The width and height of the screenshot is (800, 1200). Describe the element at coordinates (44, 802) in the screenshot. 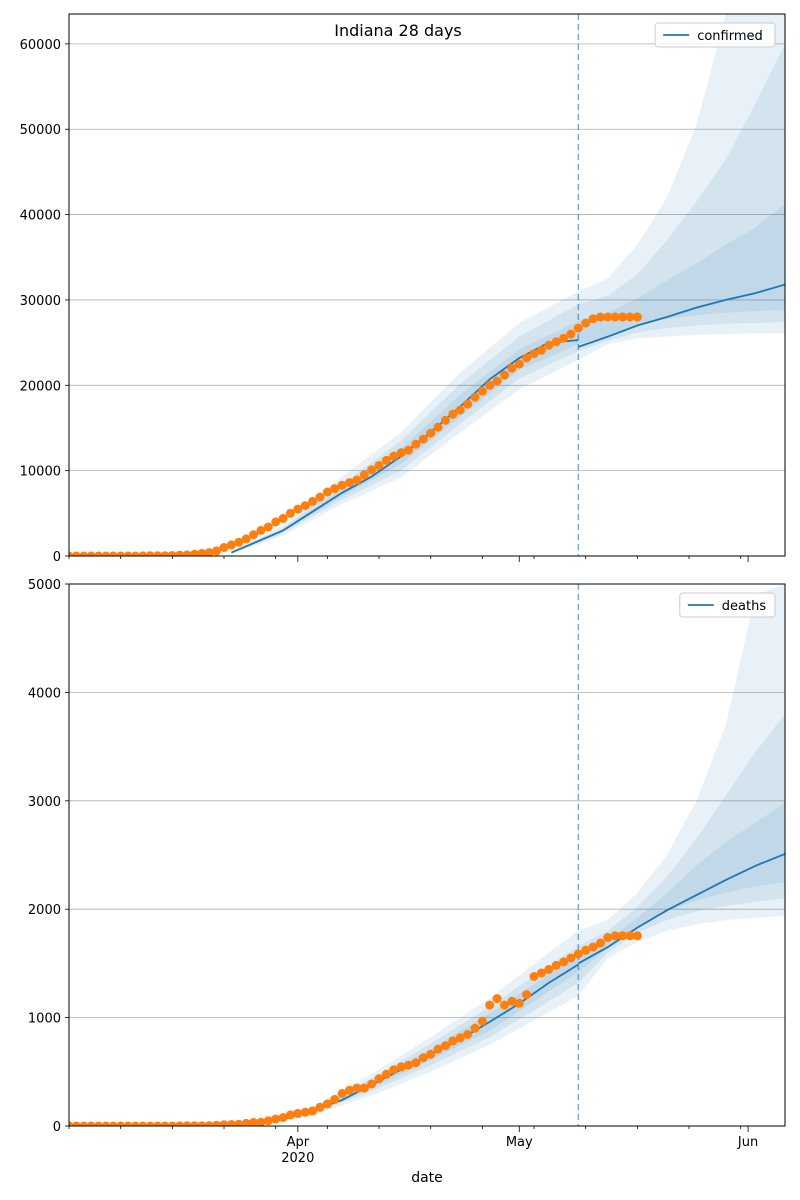

I see `y-tick-label: 3000` at that location.